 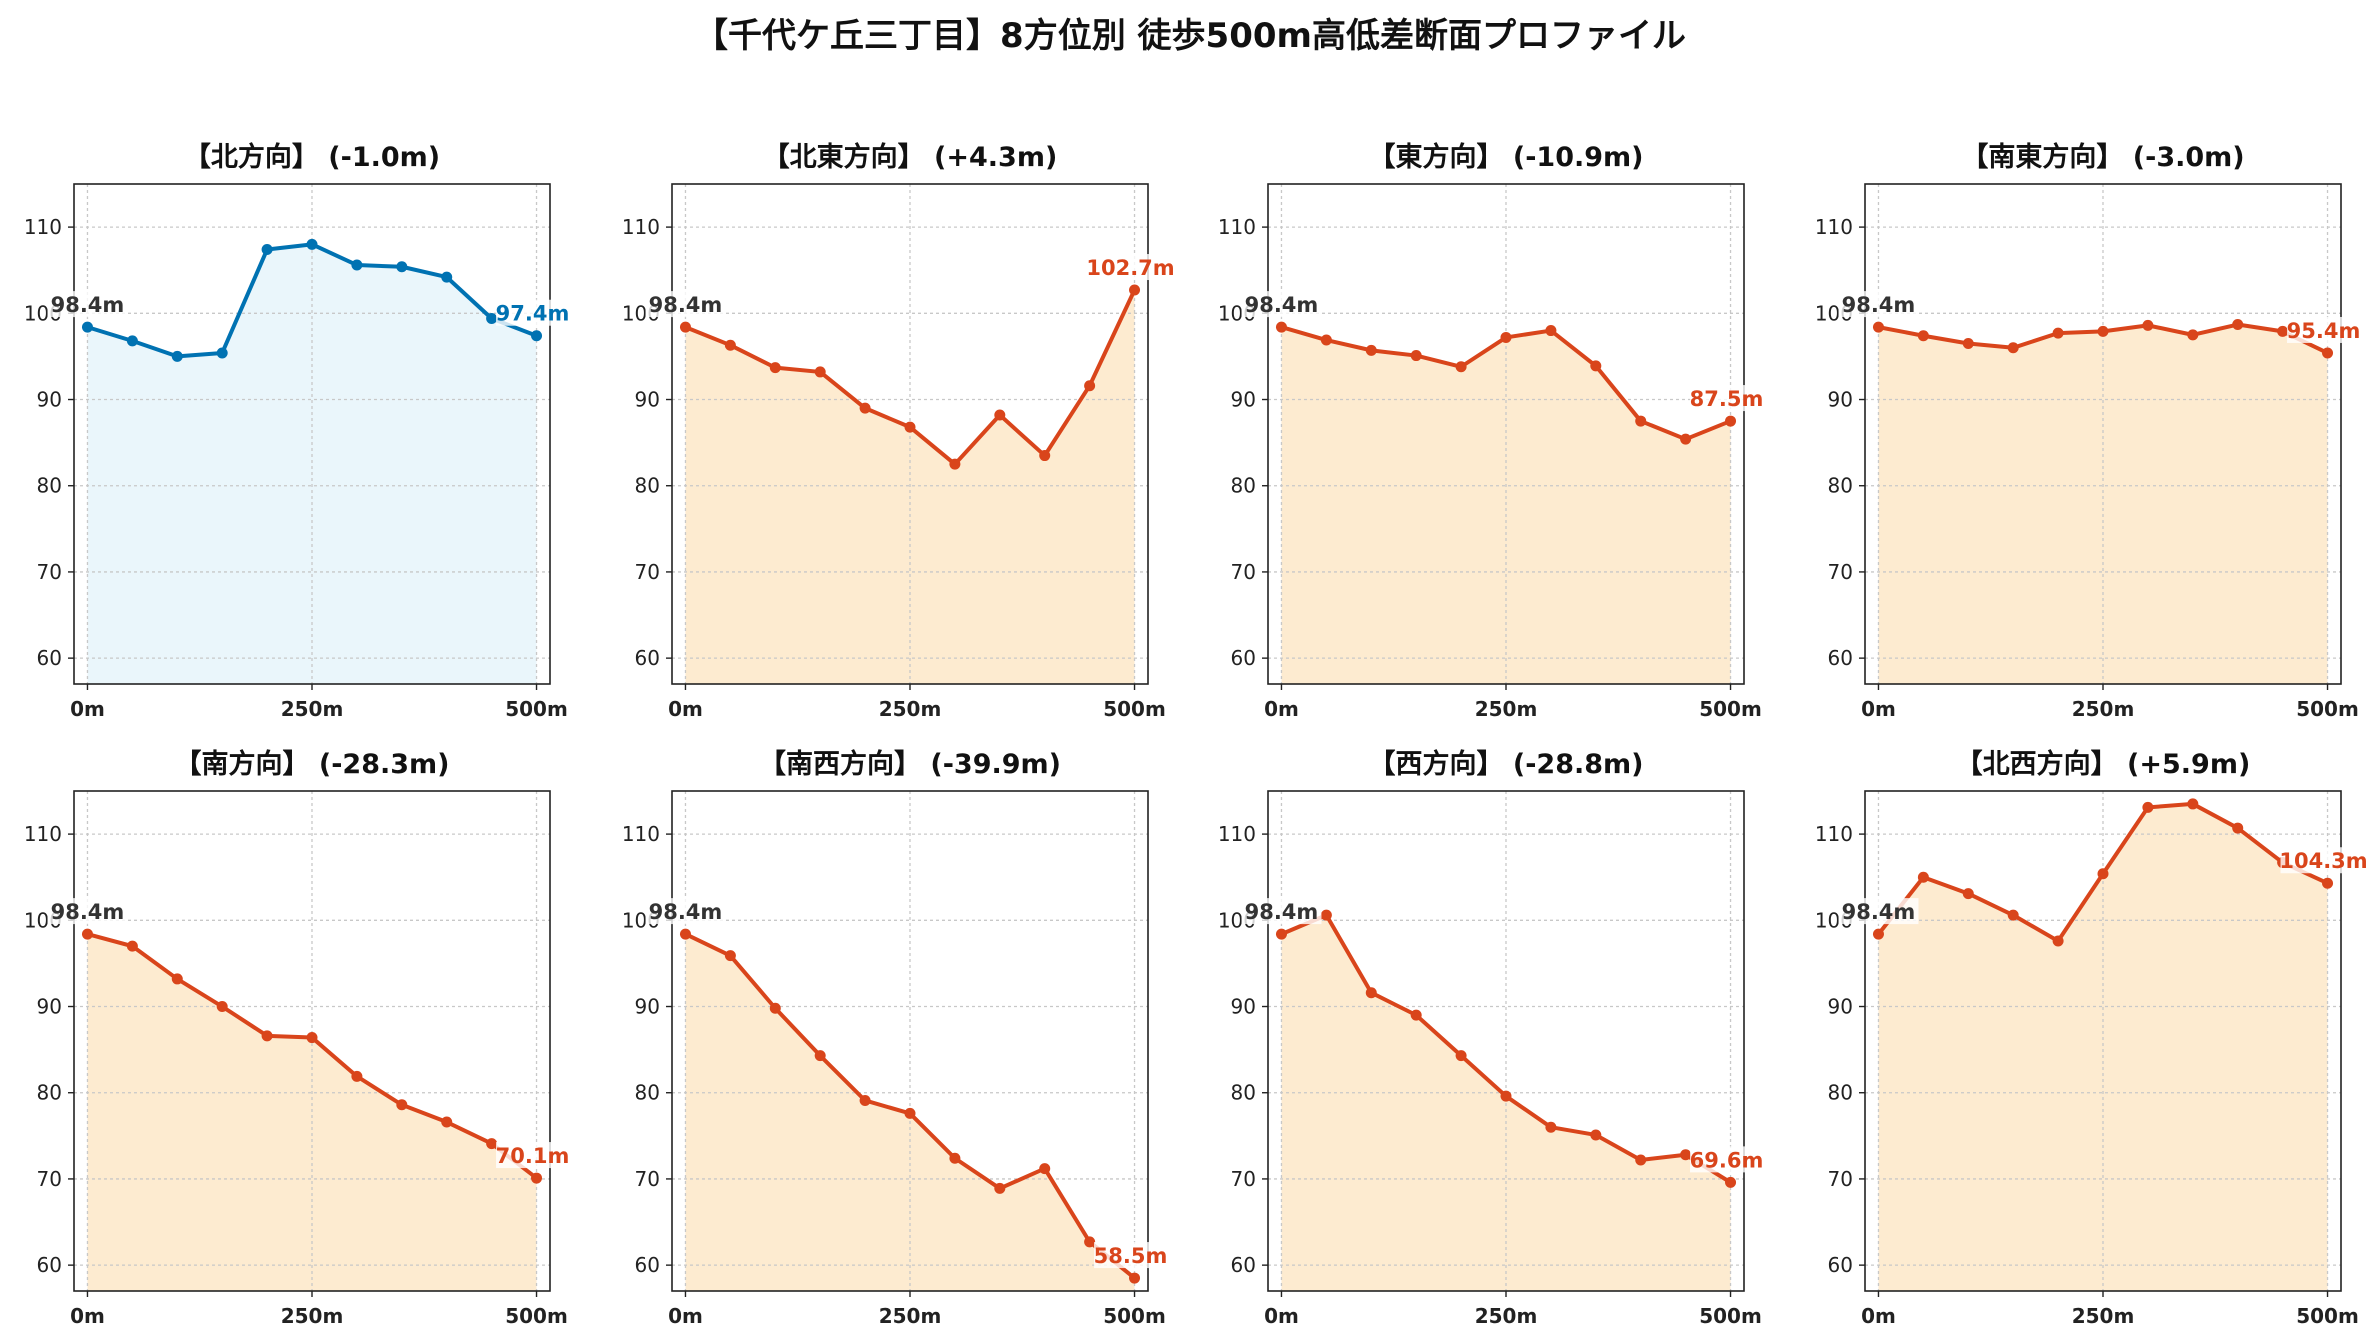 What do you see at coordinates (2324, 331) in the screenshot?
I see `end-label: 95.4m` at bounding box center [2324, 331].